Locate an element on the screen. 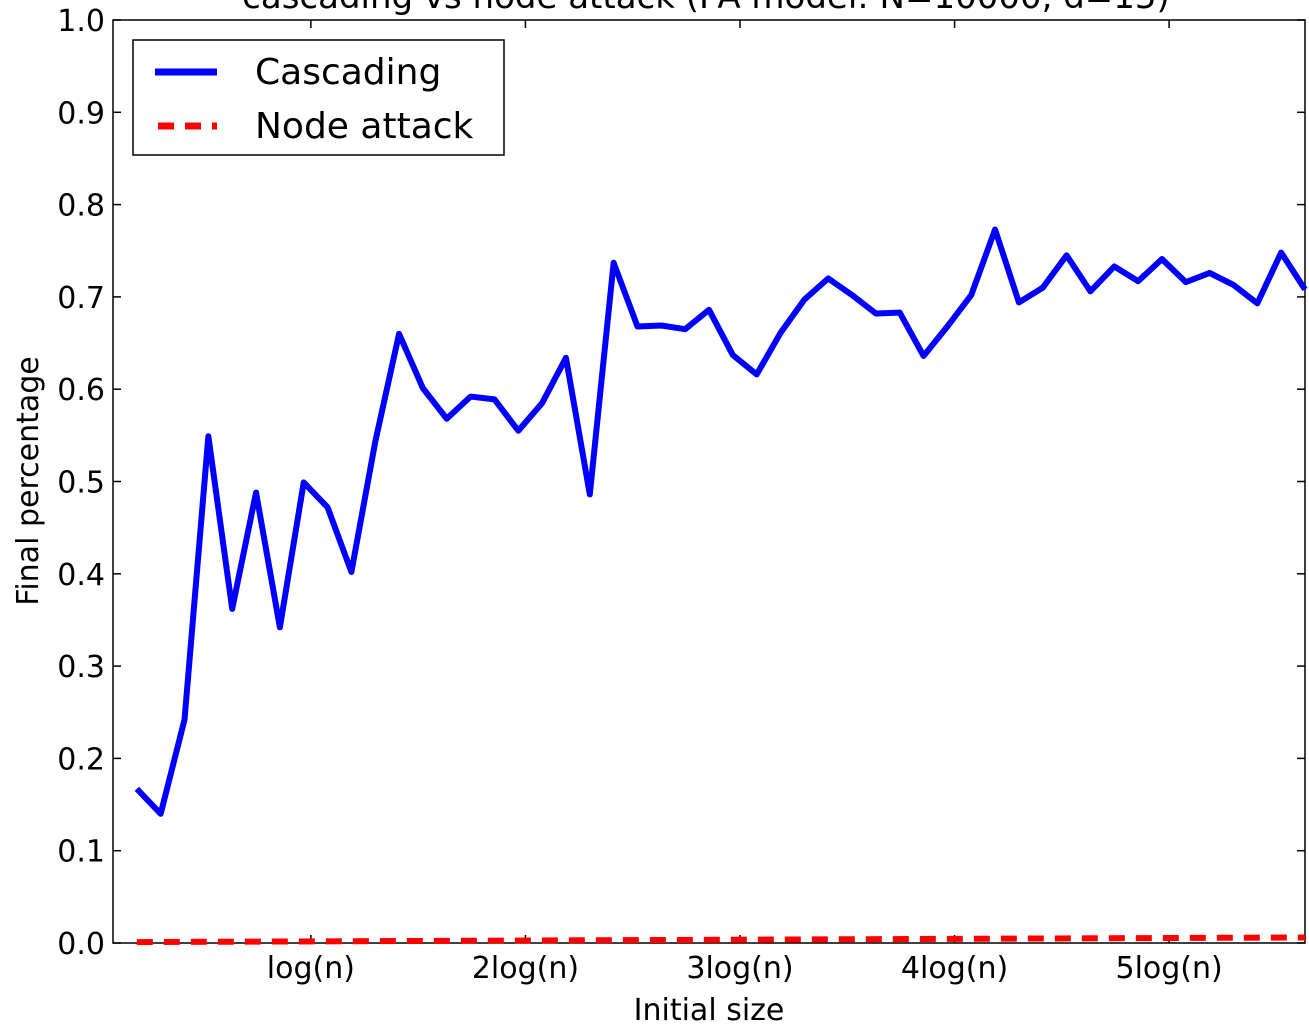 This screenshot has width=1309, height=1032. y-tick-label: 0.9 is located at coordinates (81, 113).